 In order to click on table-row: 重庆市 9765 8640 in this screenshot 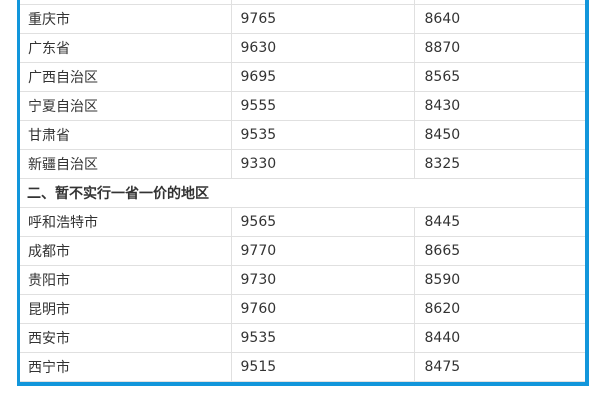, I will do `click(302, 19)`.